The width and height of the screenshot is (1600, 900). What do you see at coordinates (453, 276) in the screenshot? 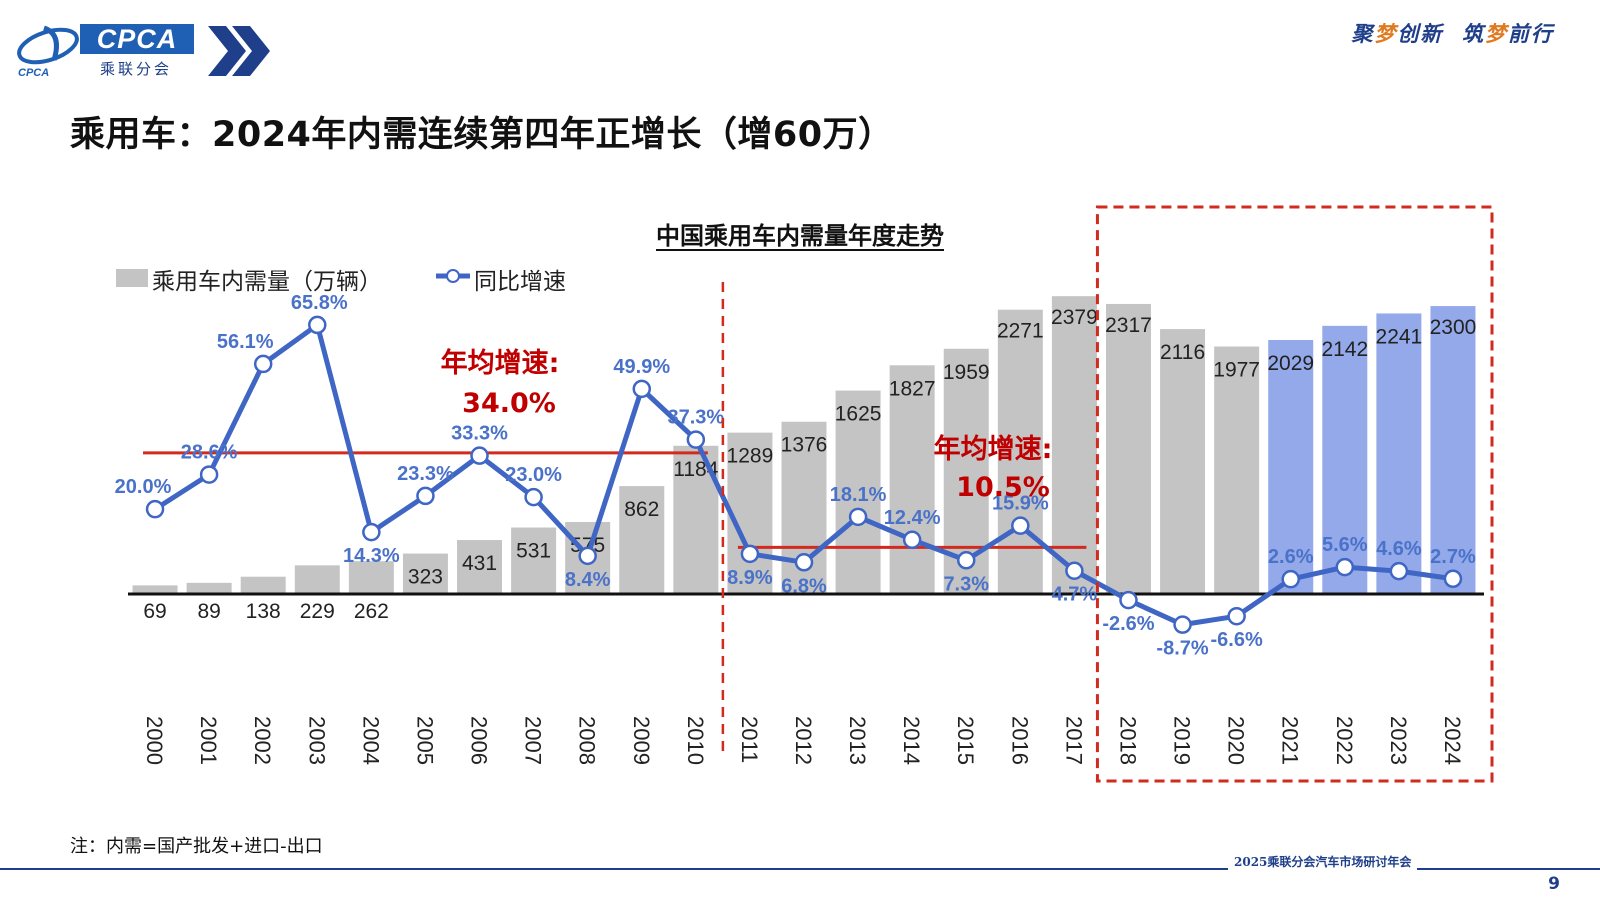
I see `legend-line-swatch` at bounding box center [453, 276].